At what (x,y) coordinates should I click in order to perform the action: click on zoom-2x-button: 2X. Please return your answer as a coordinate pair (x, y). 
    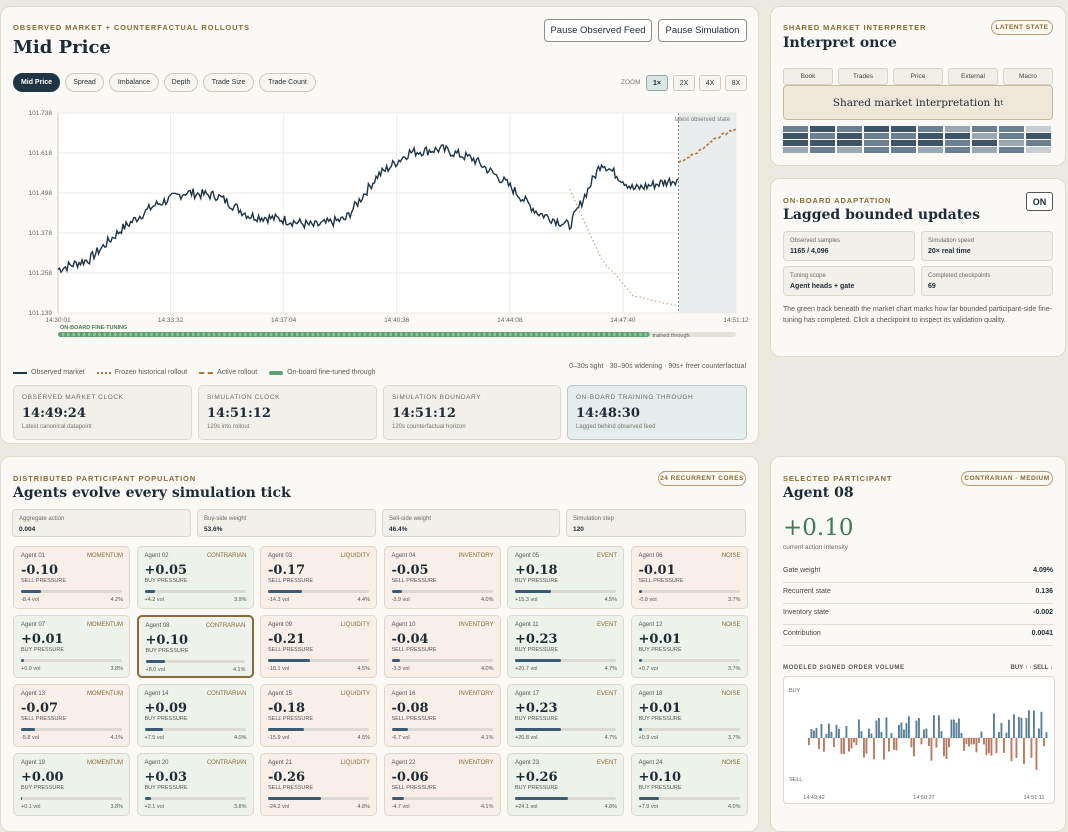
    Looking at the image, I should click on (684, 83).